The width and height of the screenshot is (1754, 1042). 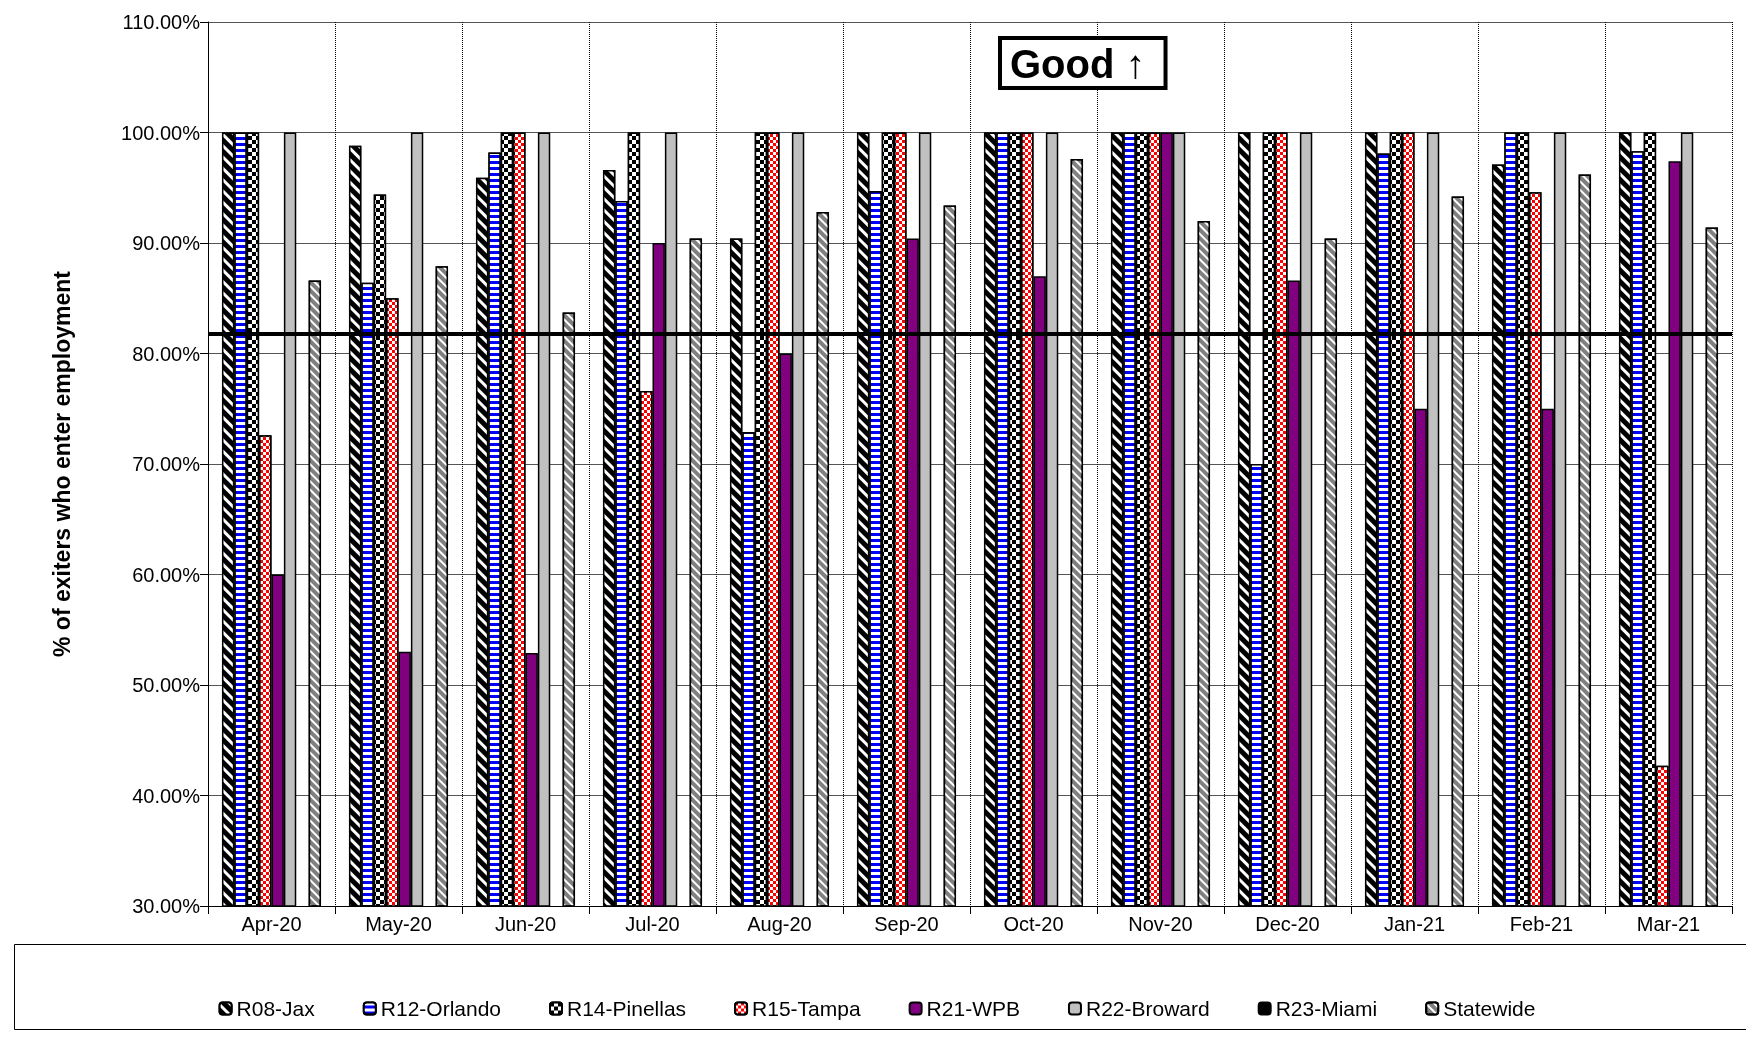 I want to click on x-tick-label: May-20, so click(x=398, y=924).